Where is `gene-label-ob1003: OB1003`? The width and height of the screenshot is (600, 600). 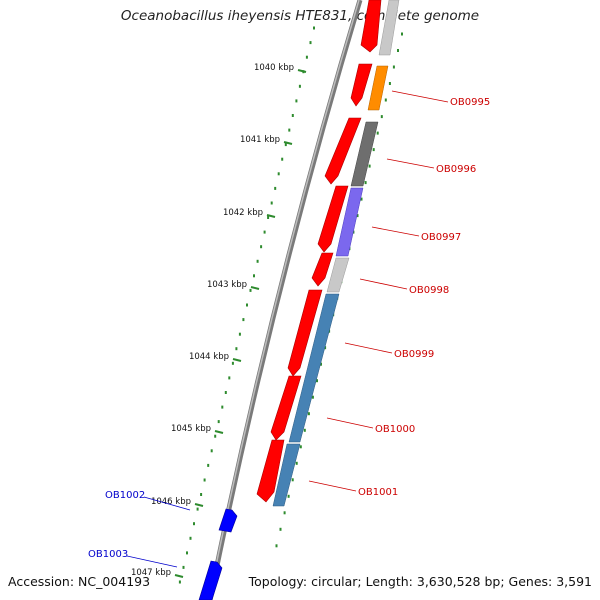 gene-label-ob1003: OB1003 is located at coordinates (108, 554).